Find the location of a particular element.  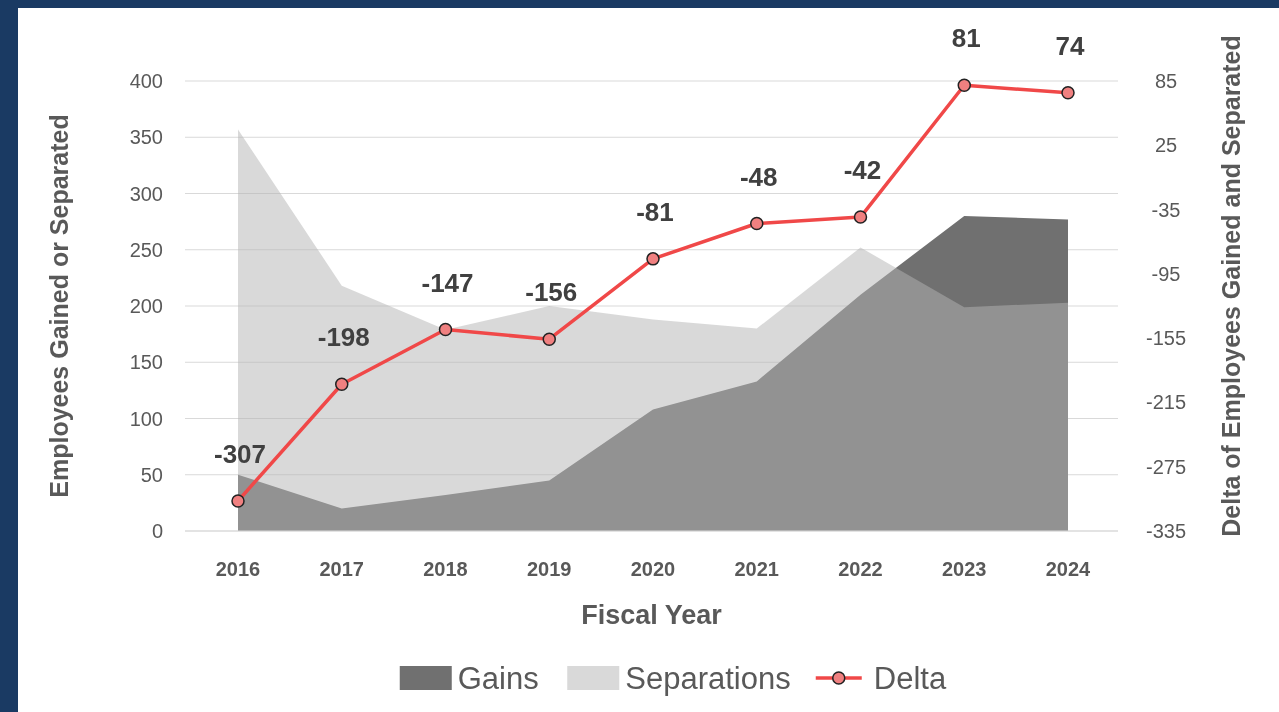

y2-tick-label: -215 is located at coordinates (1166, 402).